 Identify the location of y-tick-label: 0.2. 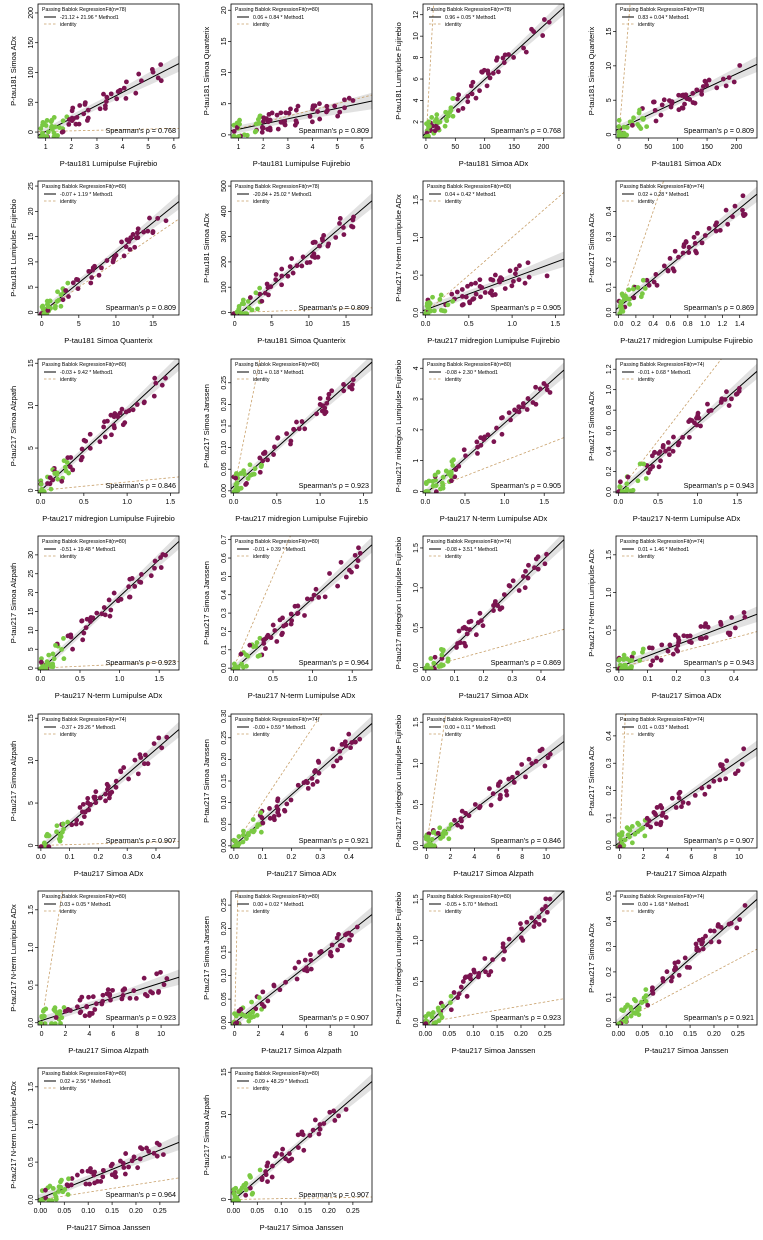
(609, 472).